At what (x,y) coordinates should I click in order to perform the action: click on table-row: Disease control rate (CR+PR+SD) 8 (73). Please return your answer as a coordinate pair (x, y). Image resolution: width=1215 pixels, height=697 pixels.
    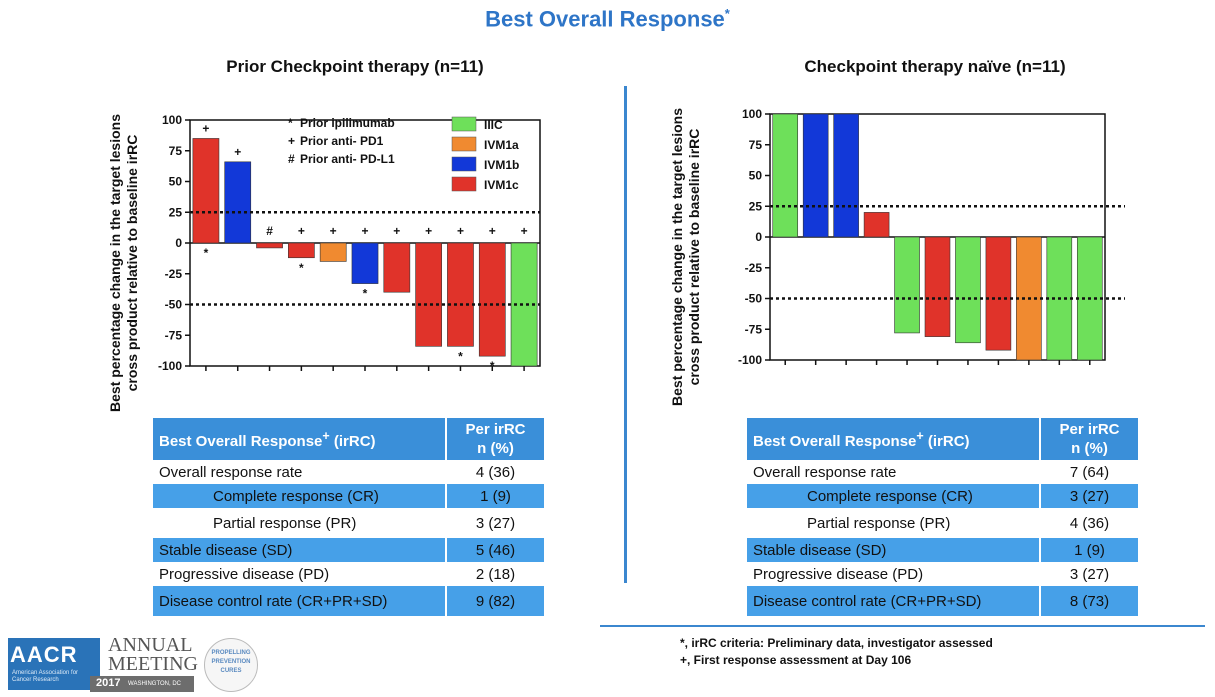
    Looking at the image, I should click on (943, 601).